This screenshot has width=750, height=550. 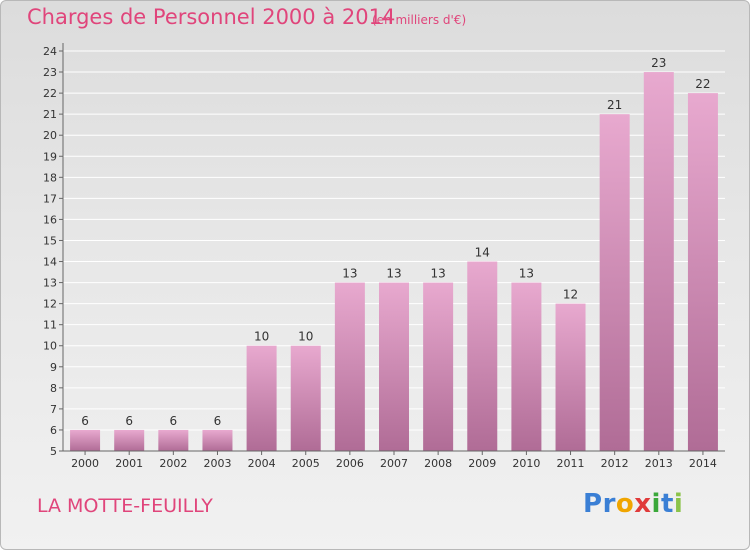 What do you see at coordinates (393, 274) in the screenshot?
I see `value-label-2007: 13` at bounding box center [393, 274].